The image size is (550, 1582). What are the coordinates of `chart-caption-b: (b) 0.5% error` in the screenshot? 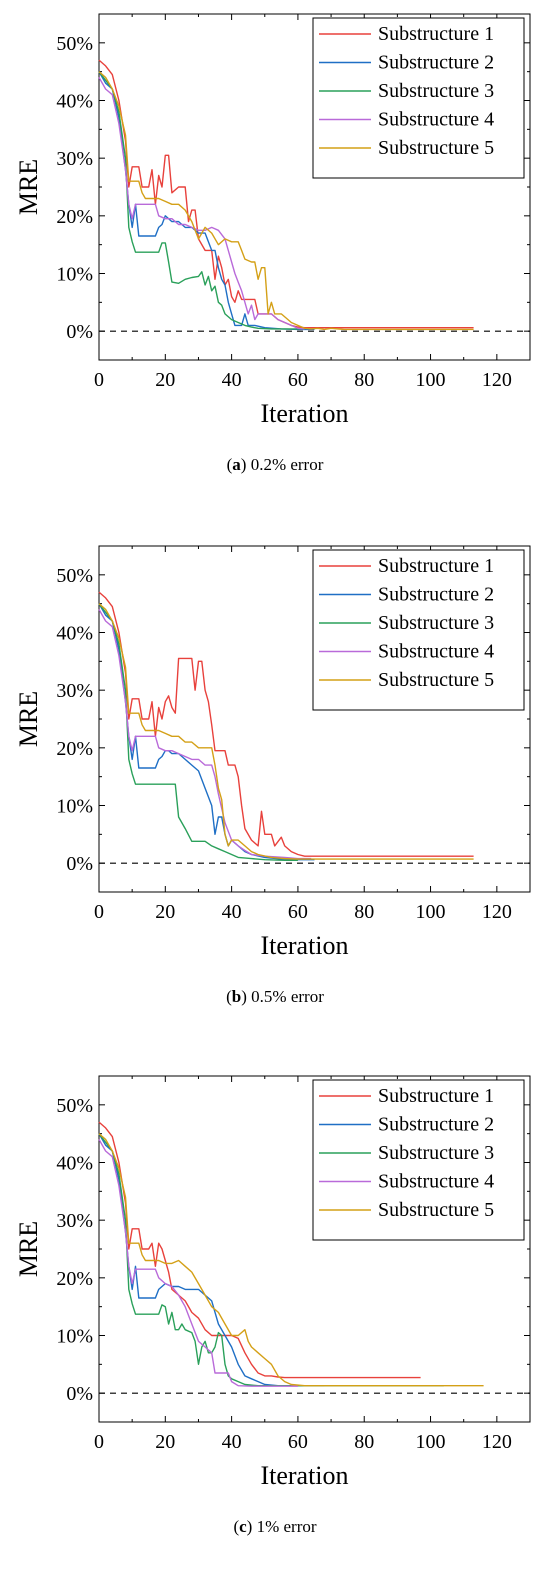 It's located at (275, 996).